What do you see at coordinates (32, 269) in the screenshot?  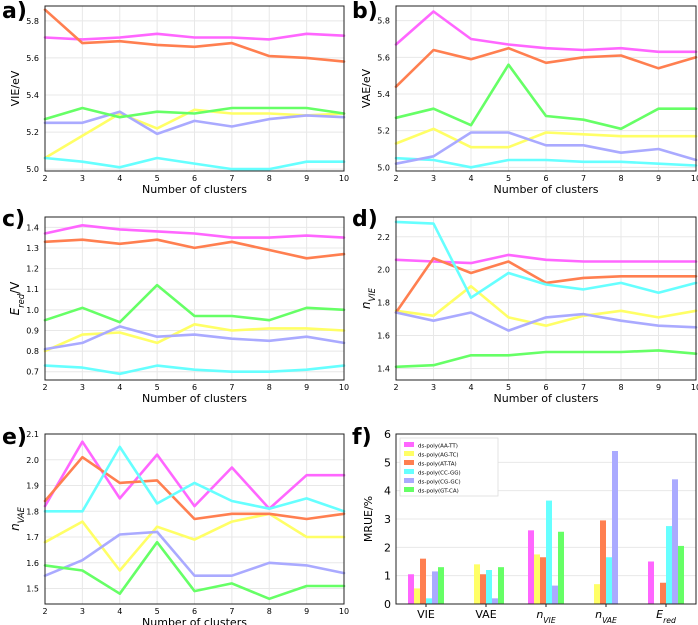 I see `y-tick-label: 1.2` at bounding box center [32, 269].